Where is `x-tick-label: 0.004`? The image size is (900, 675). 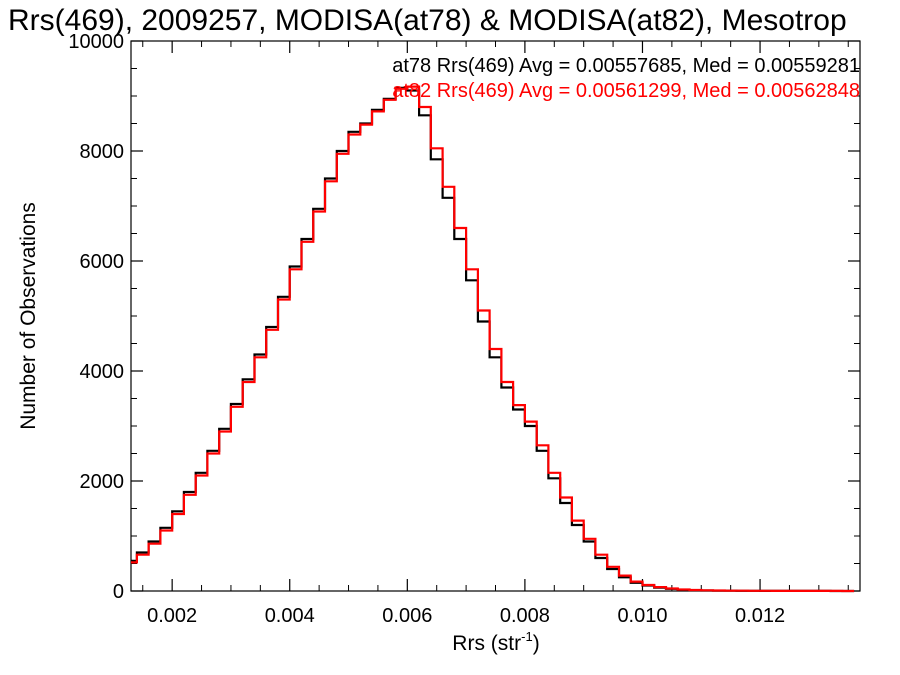
x-tick-label: 0.004 is located at coordinates (290, 616).